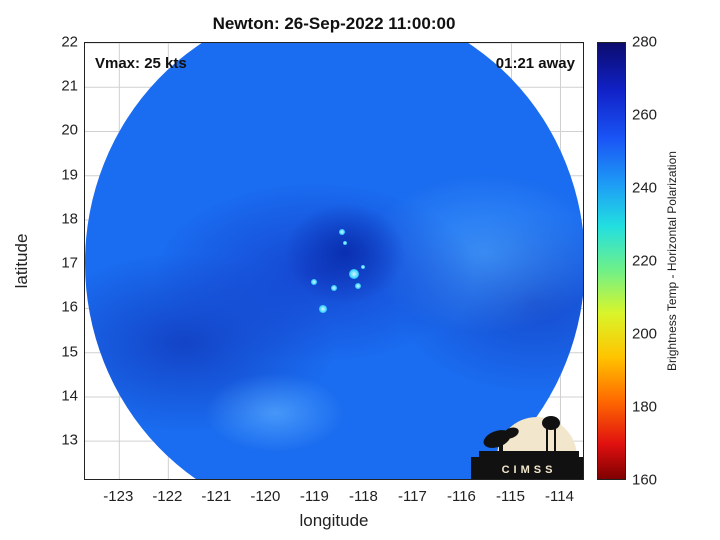 The width and height of the screenshot is (720, 540). What do you see at coordinates (69, 175) in the screenshot?
I see `y-tick-label: 19` at bounding box center [69, 175].